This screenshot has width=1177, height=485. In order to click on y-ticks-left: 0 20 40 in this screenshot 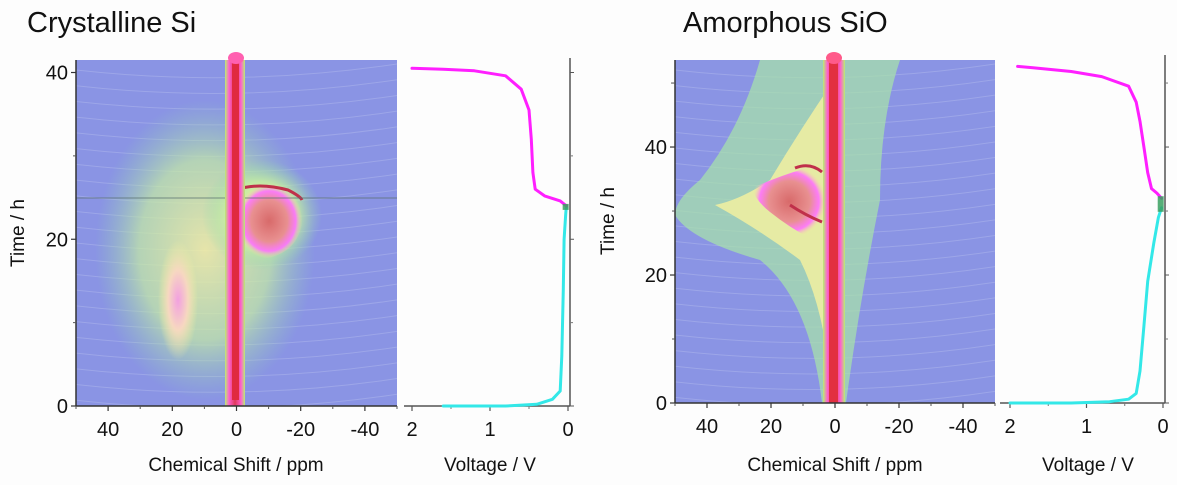, I will do `click(61, 240)`.